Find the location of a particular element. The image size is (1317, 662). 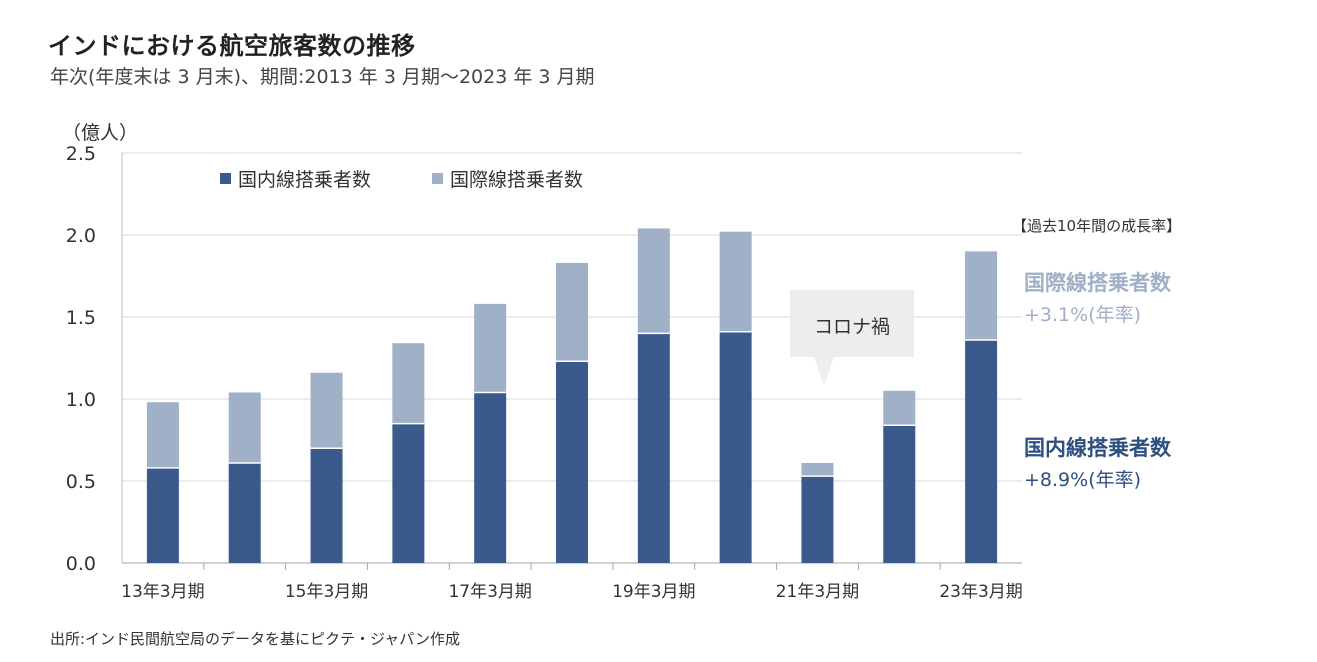

x-tick-label: 13年3月期 is located at coordinates (162, 592).